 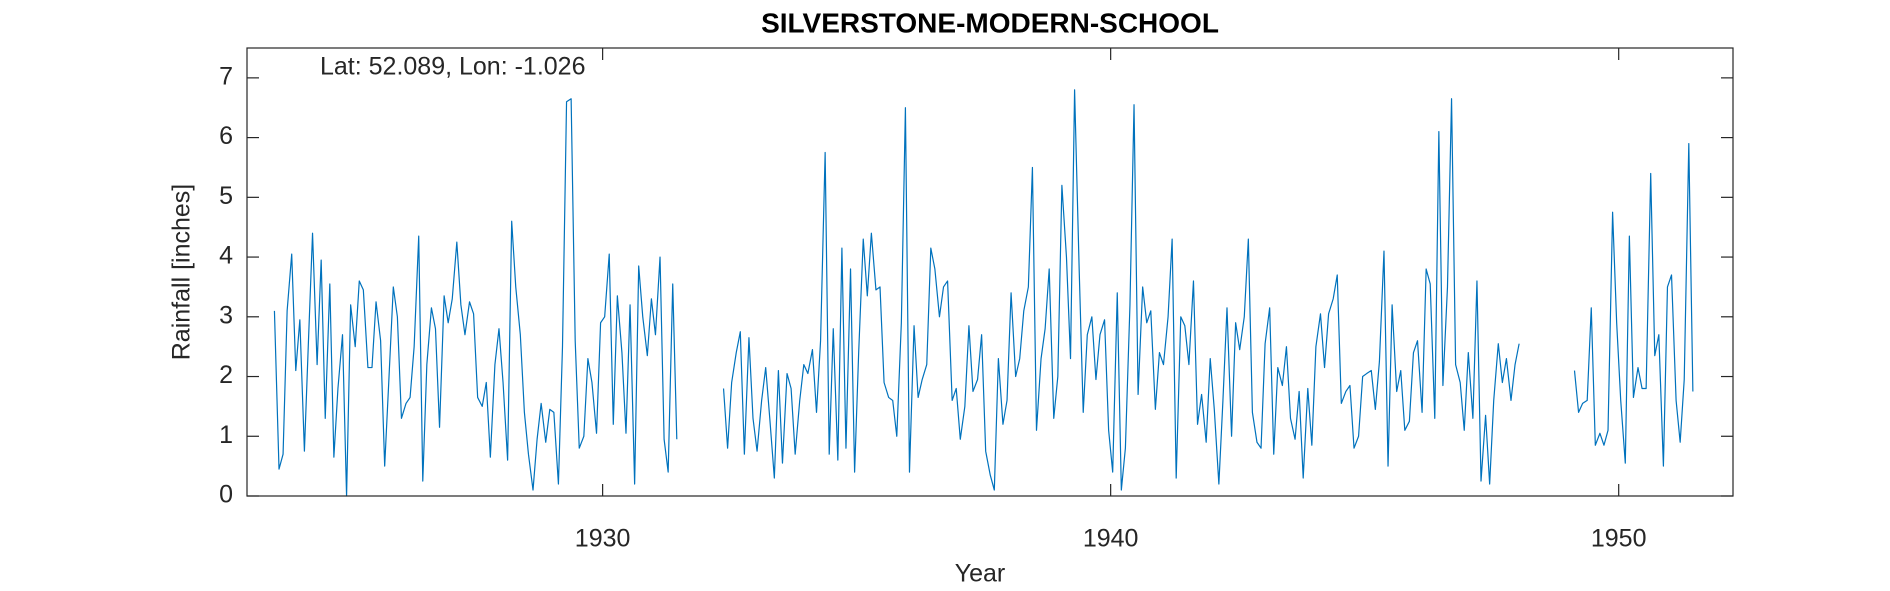 I want to click on x-tick-label: 1930, so click(x=603, y=539).